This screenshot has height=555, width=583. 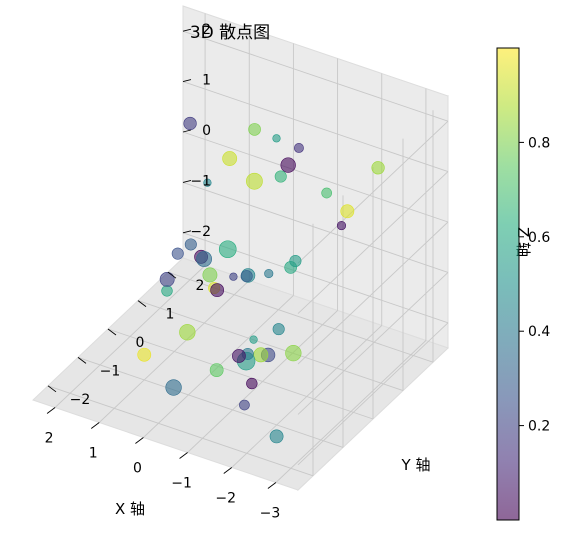 I want to click on x-tick-label: −1, so click(x=181, y=484).